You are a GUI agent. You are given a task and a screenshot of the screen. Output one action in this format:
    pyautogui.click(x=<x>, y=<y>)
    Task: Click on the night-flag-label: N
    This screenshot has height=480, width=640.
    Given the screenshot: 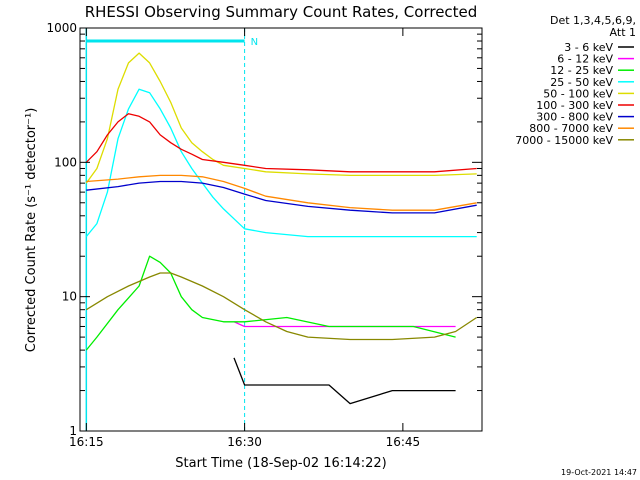 What is the action you would take?
    pyautogui.click(x=254, y=42)
    